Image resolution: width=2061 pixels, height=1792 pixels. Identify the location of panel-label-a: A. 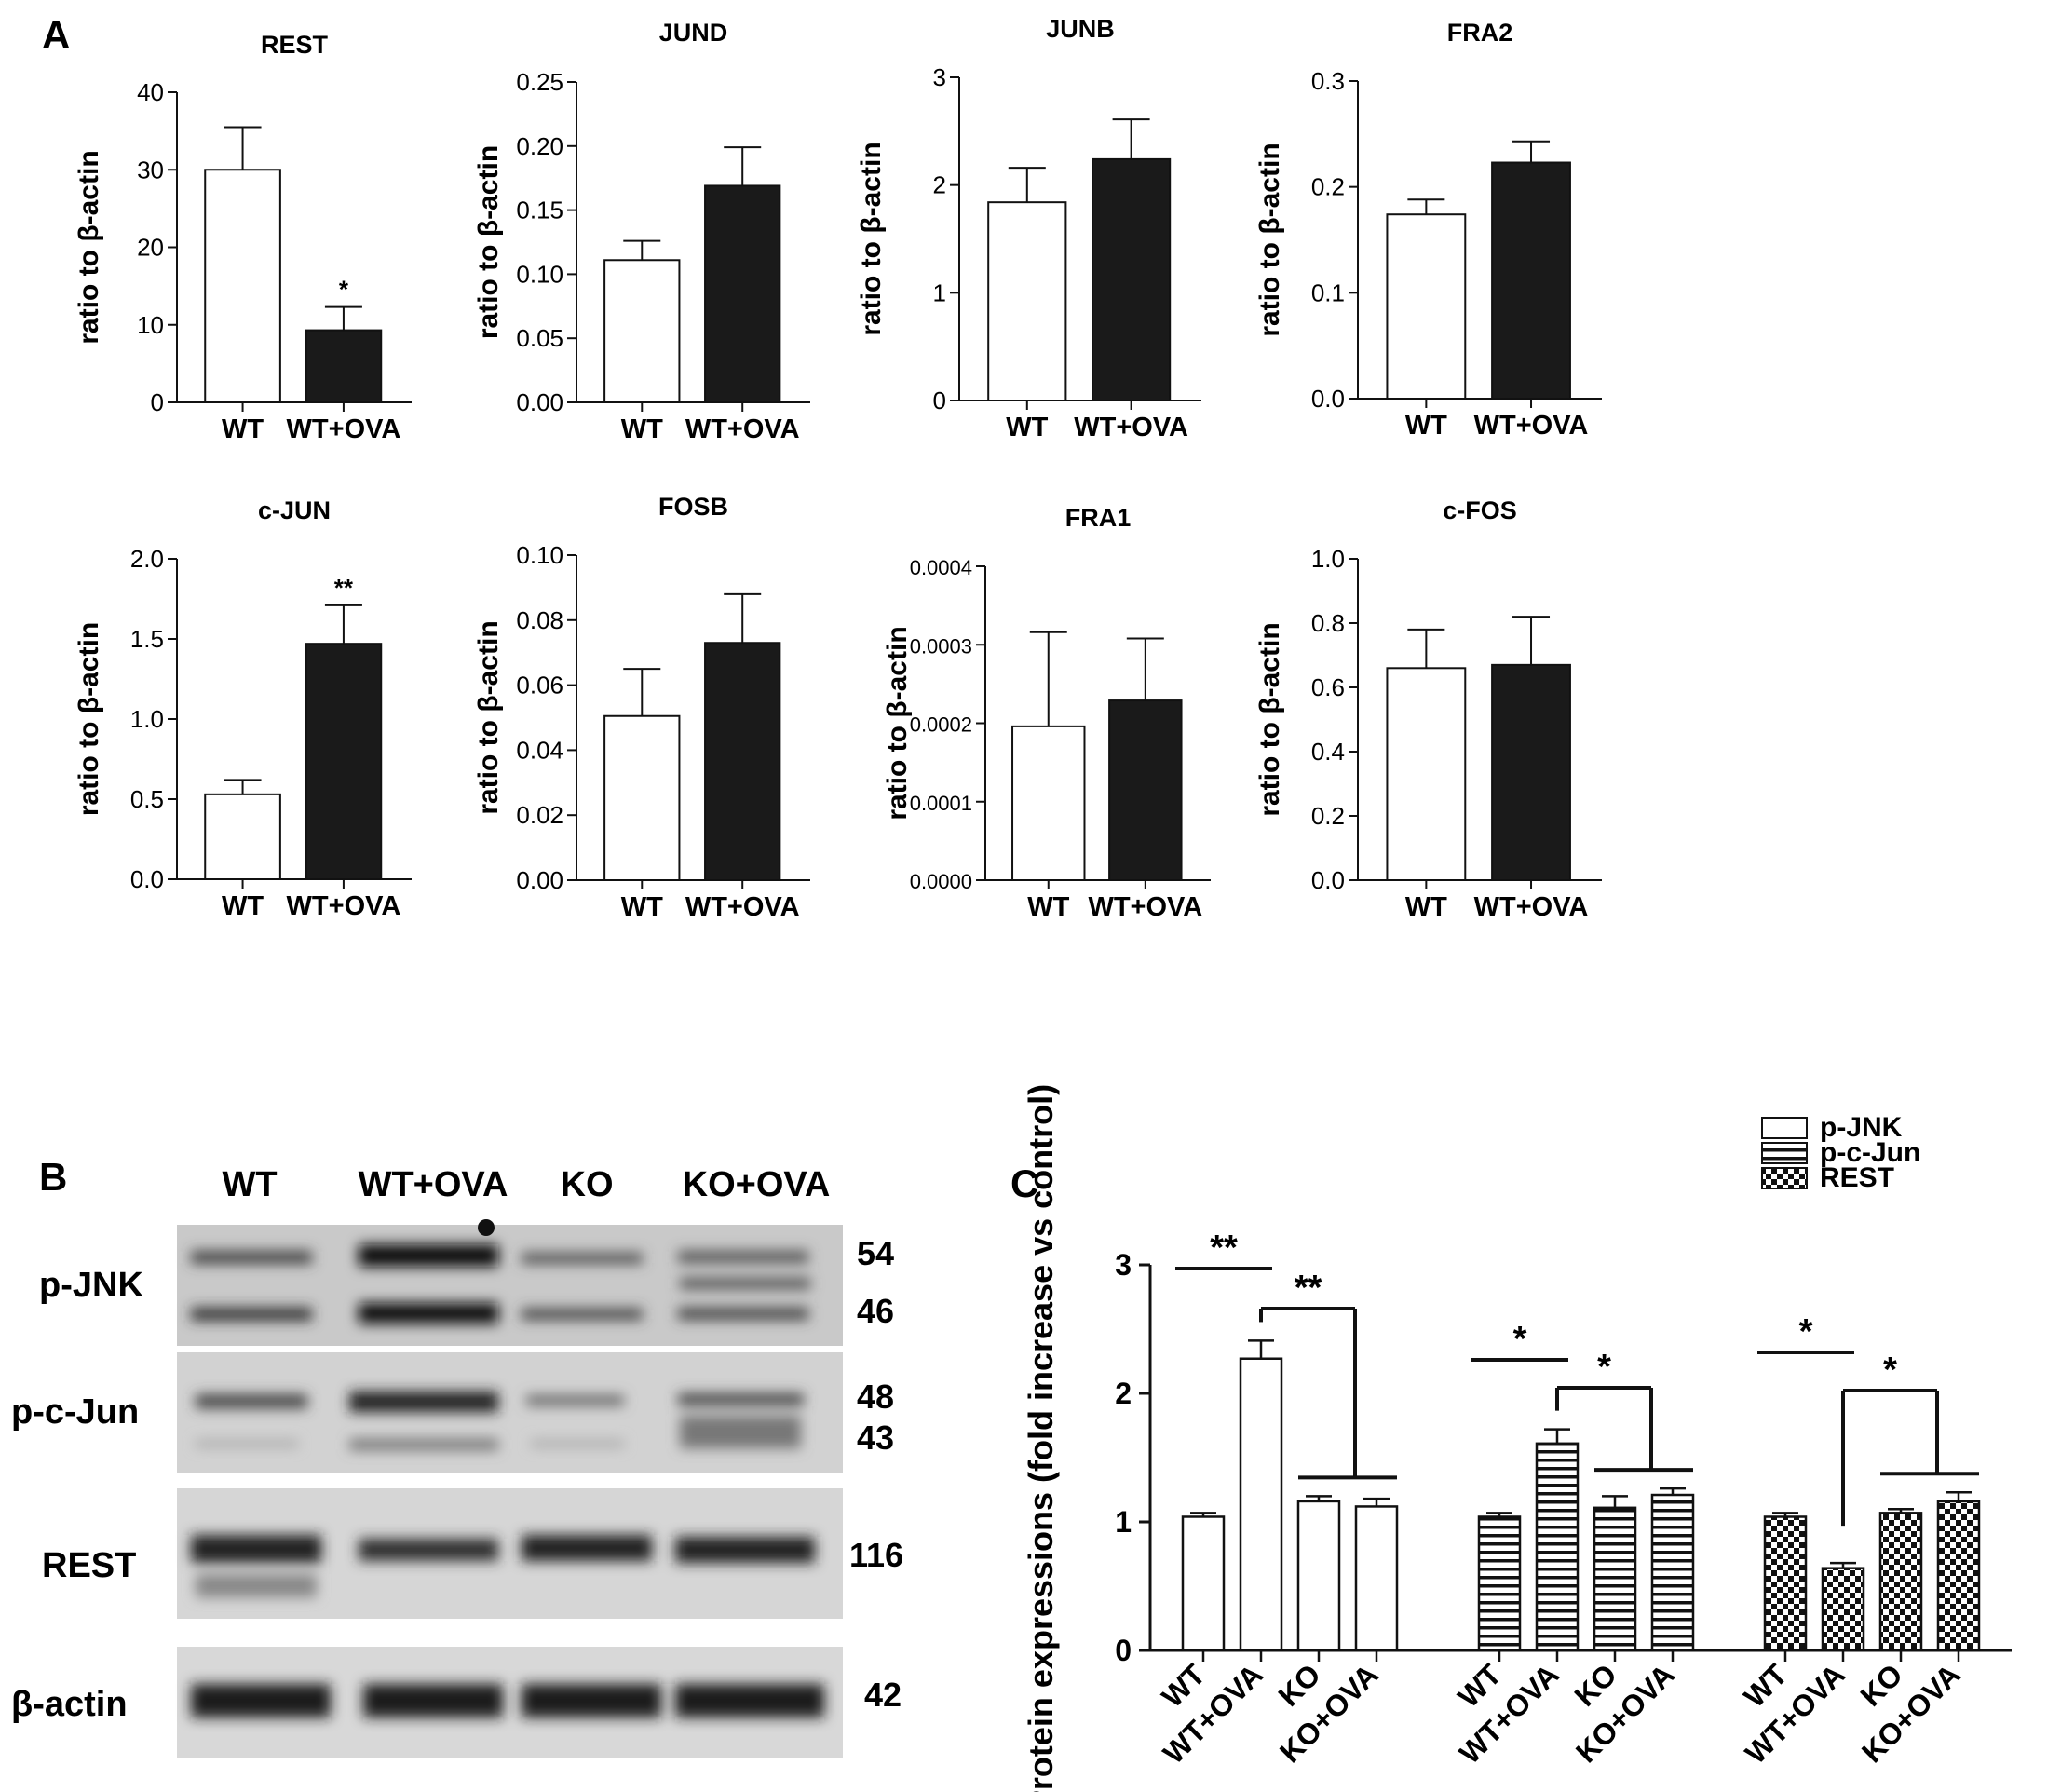
(56, 35).